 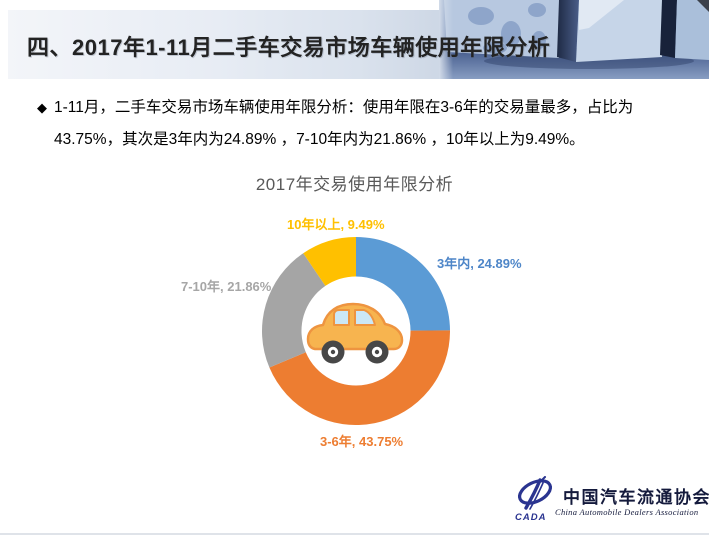 What do you see at coordinates (289, 47) in the screenshot?
I see `page-title: 四、2017年1-11月二手车交易市场车辆使用年限分析` at bounding box center [289, 47].